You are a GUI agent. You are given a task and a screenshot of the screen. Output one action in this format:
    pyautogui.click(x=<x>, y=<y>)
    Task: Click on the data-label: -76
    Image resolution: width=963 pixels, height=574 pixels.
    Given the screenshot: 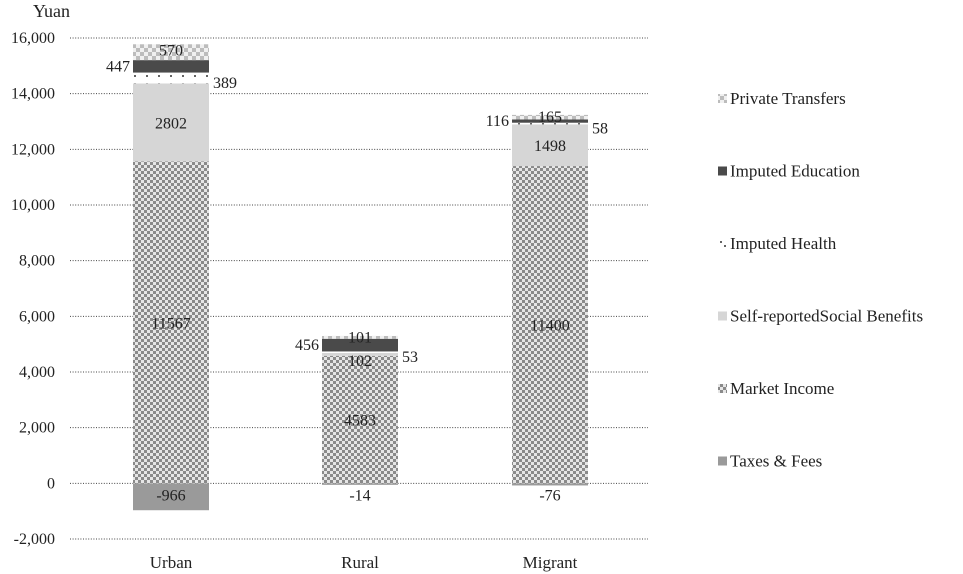 What is the action you would take?
    pyautogui.click(x=549, y=495)
    